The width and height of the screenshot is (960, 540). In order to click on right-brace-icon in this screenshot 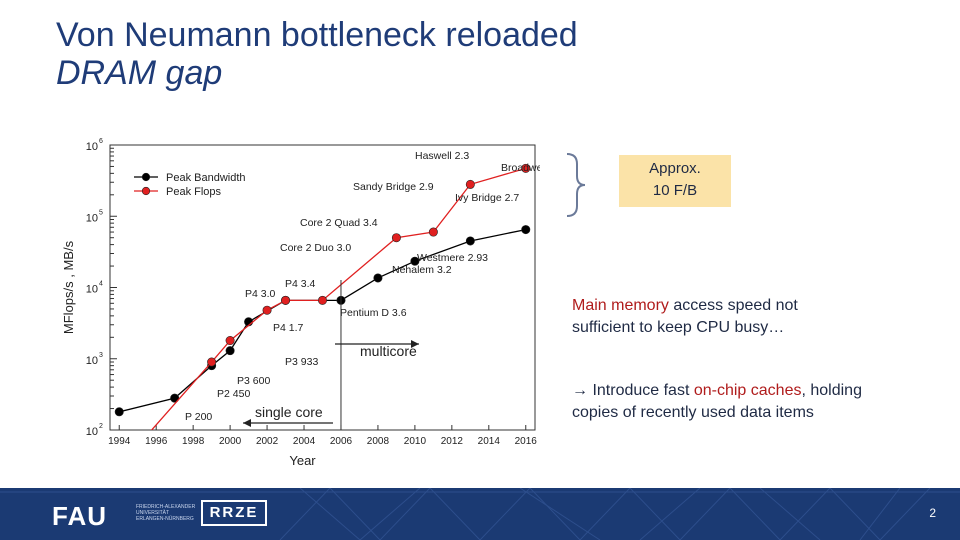, I will do `click(576, 185)`.